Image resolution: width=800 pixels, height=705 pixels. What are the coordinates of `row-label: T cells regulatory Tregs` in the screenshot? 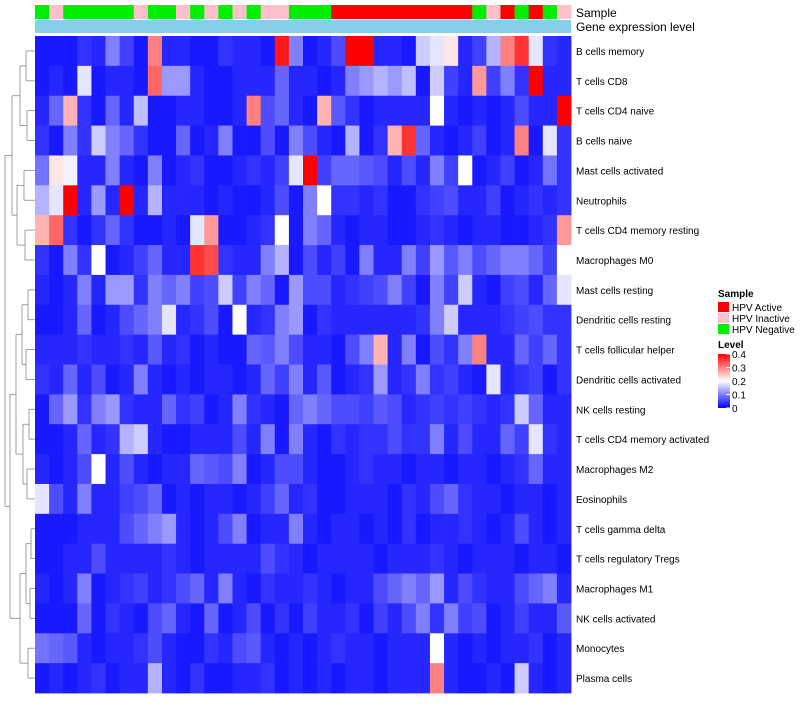 It's located at (628, 560).